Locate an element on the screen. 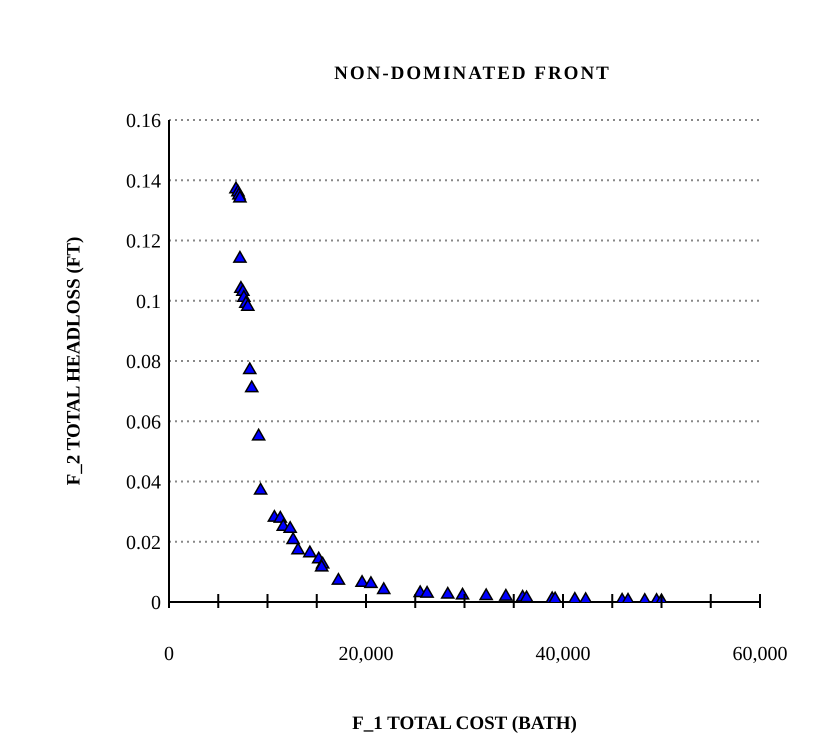  x-tick-label: 20,000 is located at coordinates (366, 654).